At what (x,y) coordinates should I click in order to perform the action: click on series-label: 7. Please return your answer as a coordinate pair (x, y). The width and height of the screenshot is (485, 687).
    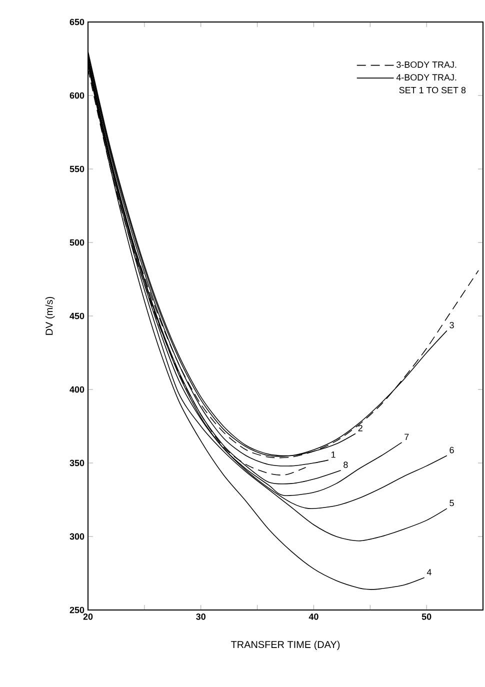
    Looking at the image, I should click on (406, 437).